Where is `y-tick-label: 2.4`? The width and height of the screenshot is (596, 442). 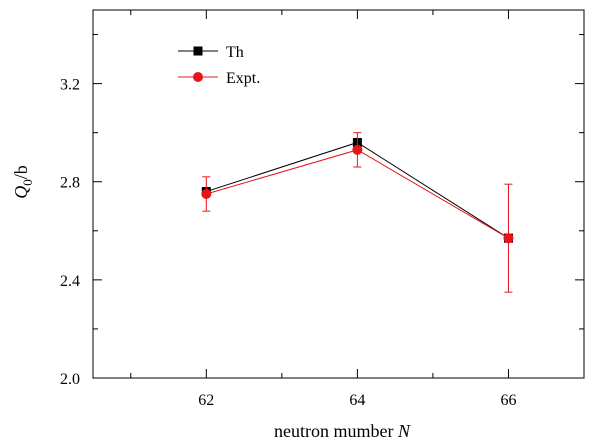
y-tick-label: 2.4 is located at coordinates (70, 281).